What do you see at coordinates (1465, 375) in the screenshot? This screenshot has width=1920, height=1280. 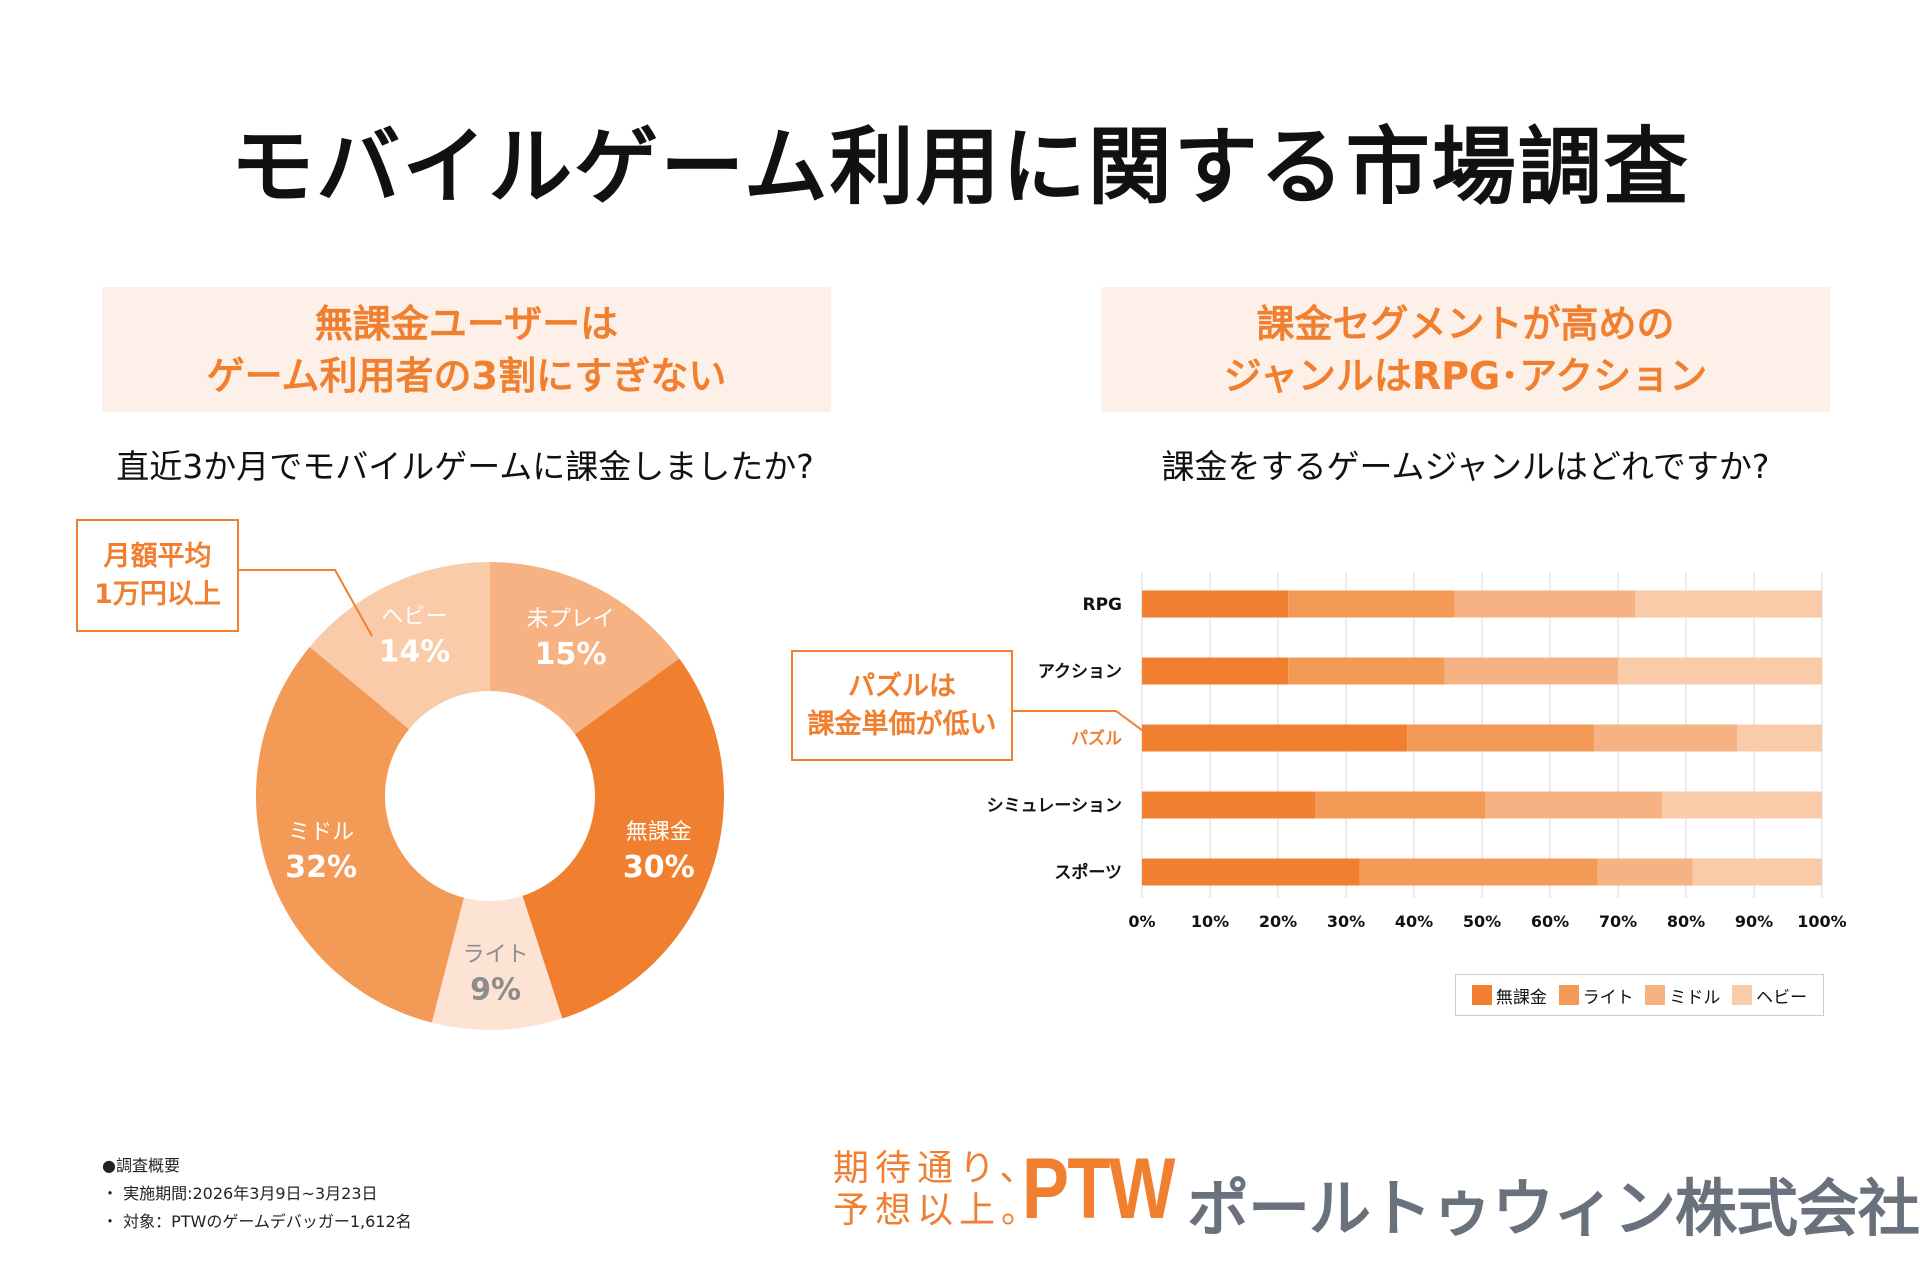 I see `right-headline-line2: ジャンルはRPG･アクション` at bounding box center [1465, 375].